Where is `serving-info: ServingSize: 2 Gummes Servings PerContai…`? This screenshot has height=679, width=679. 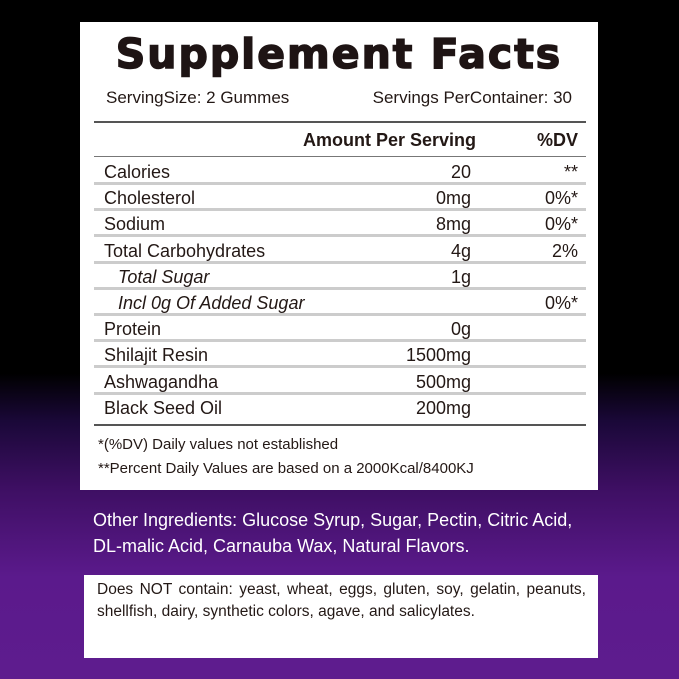 serving-info: ServingSize: 2 Gummes Servings PerContai… is located at coordinates (339, 98).